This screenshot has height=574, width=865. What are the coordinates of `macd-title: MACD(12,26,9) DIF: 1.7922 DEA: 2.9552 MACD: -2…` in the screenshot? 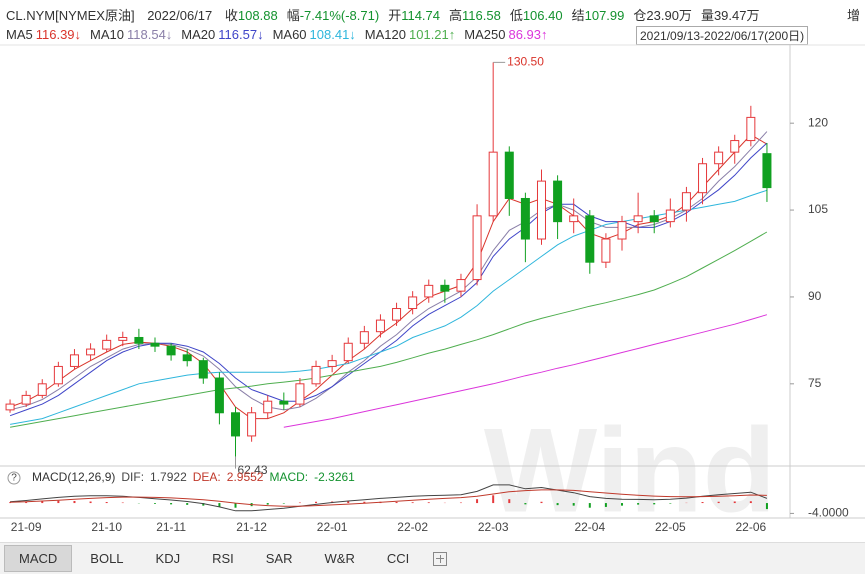 It's located at (193, 477).